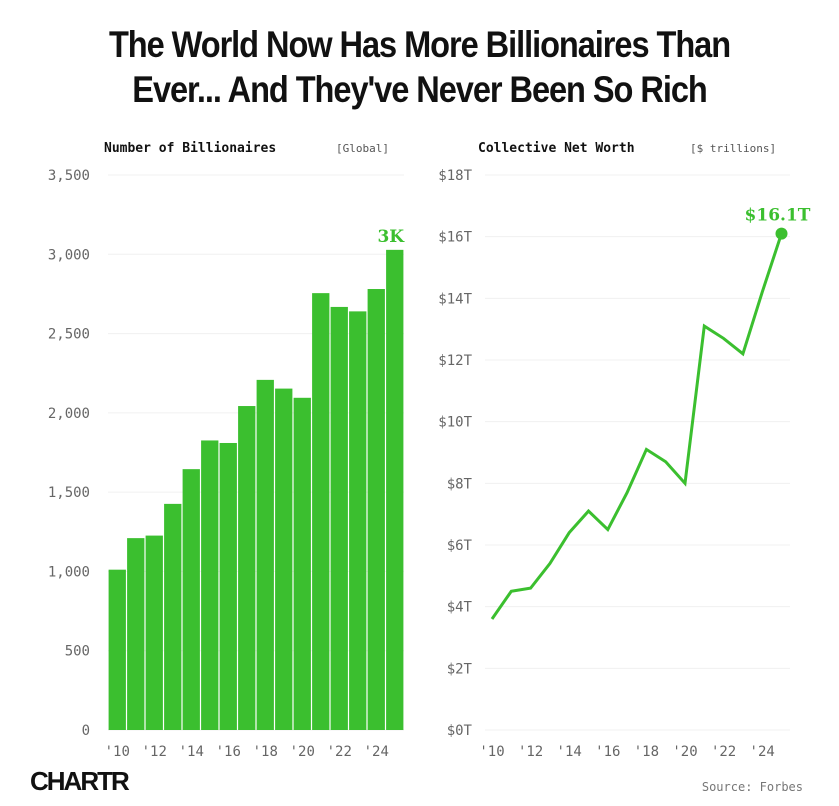 Image resolution: width=839 pixels, height=806 pixels. Describe the element at coordinates (455, 361) in the screenshot. I see `y-tick-label: $12T` at that location.